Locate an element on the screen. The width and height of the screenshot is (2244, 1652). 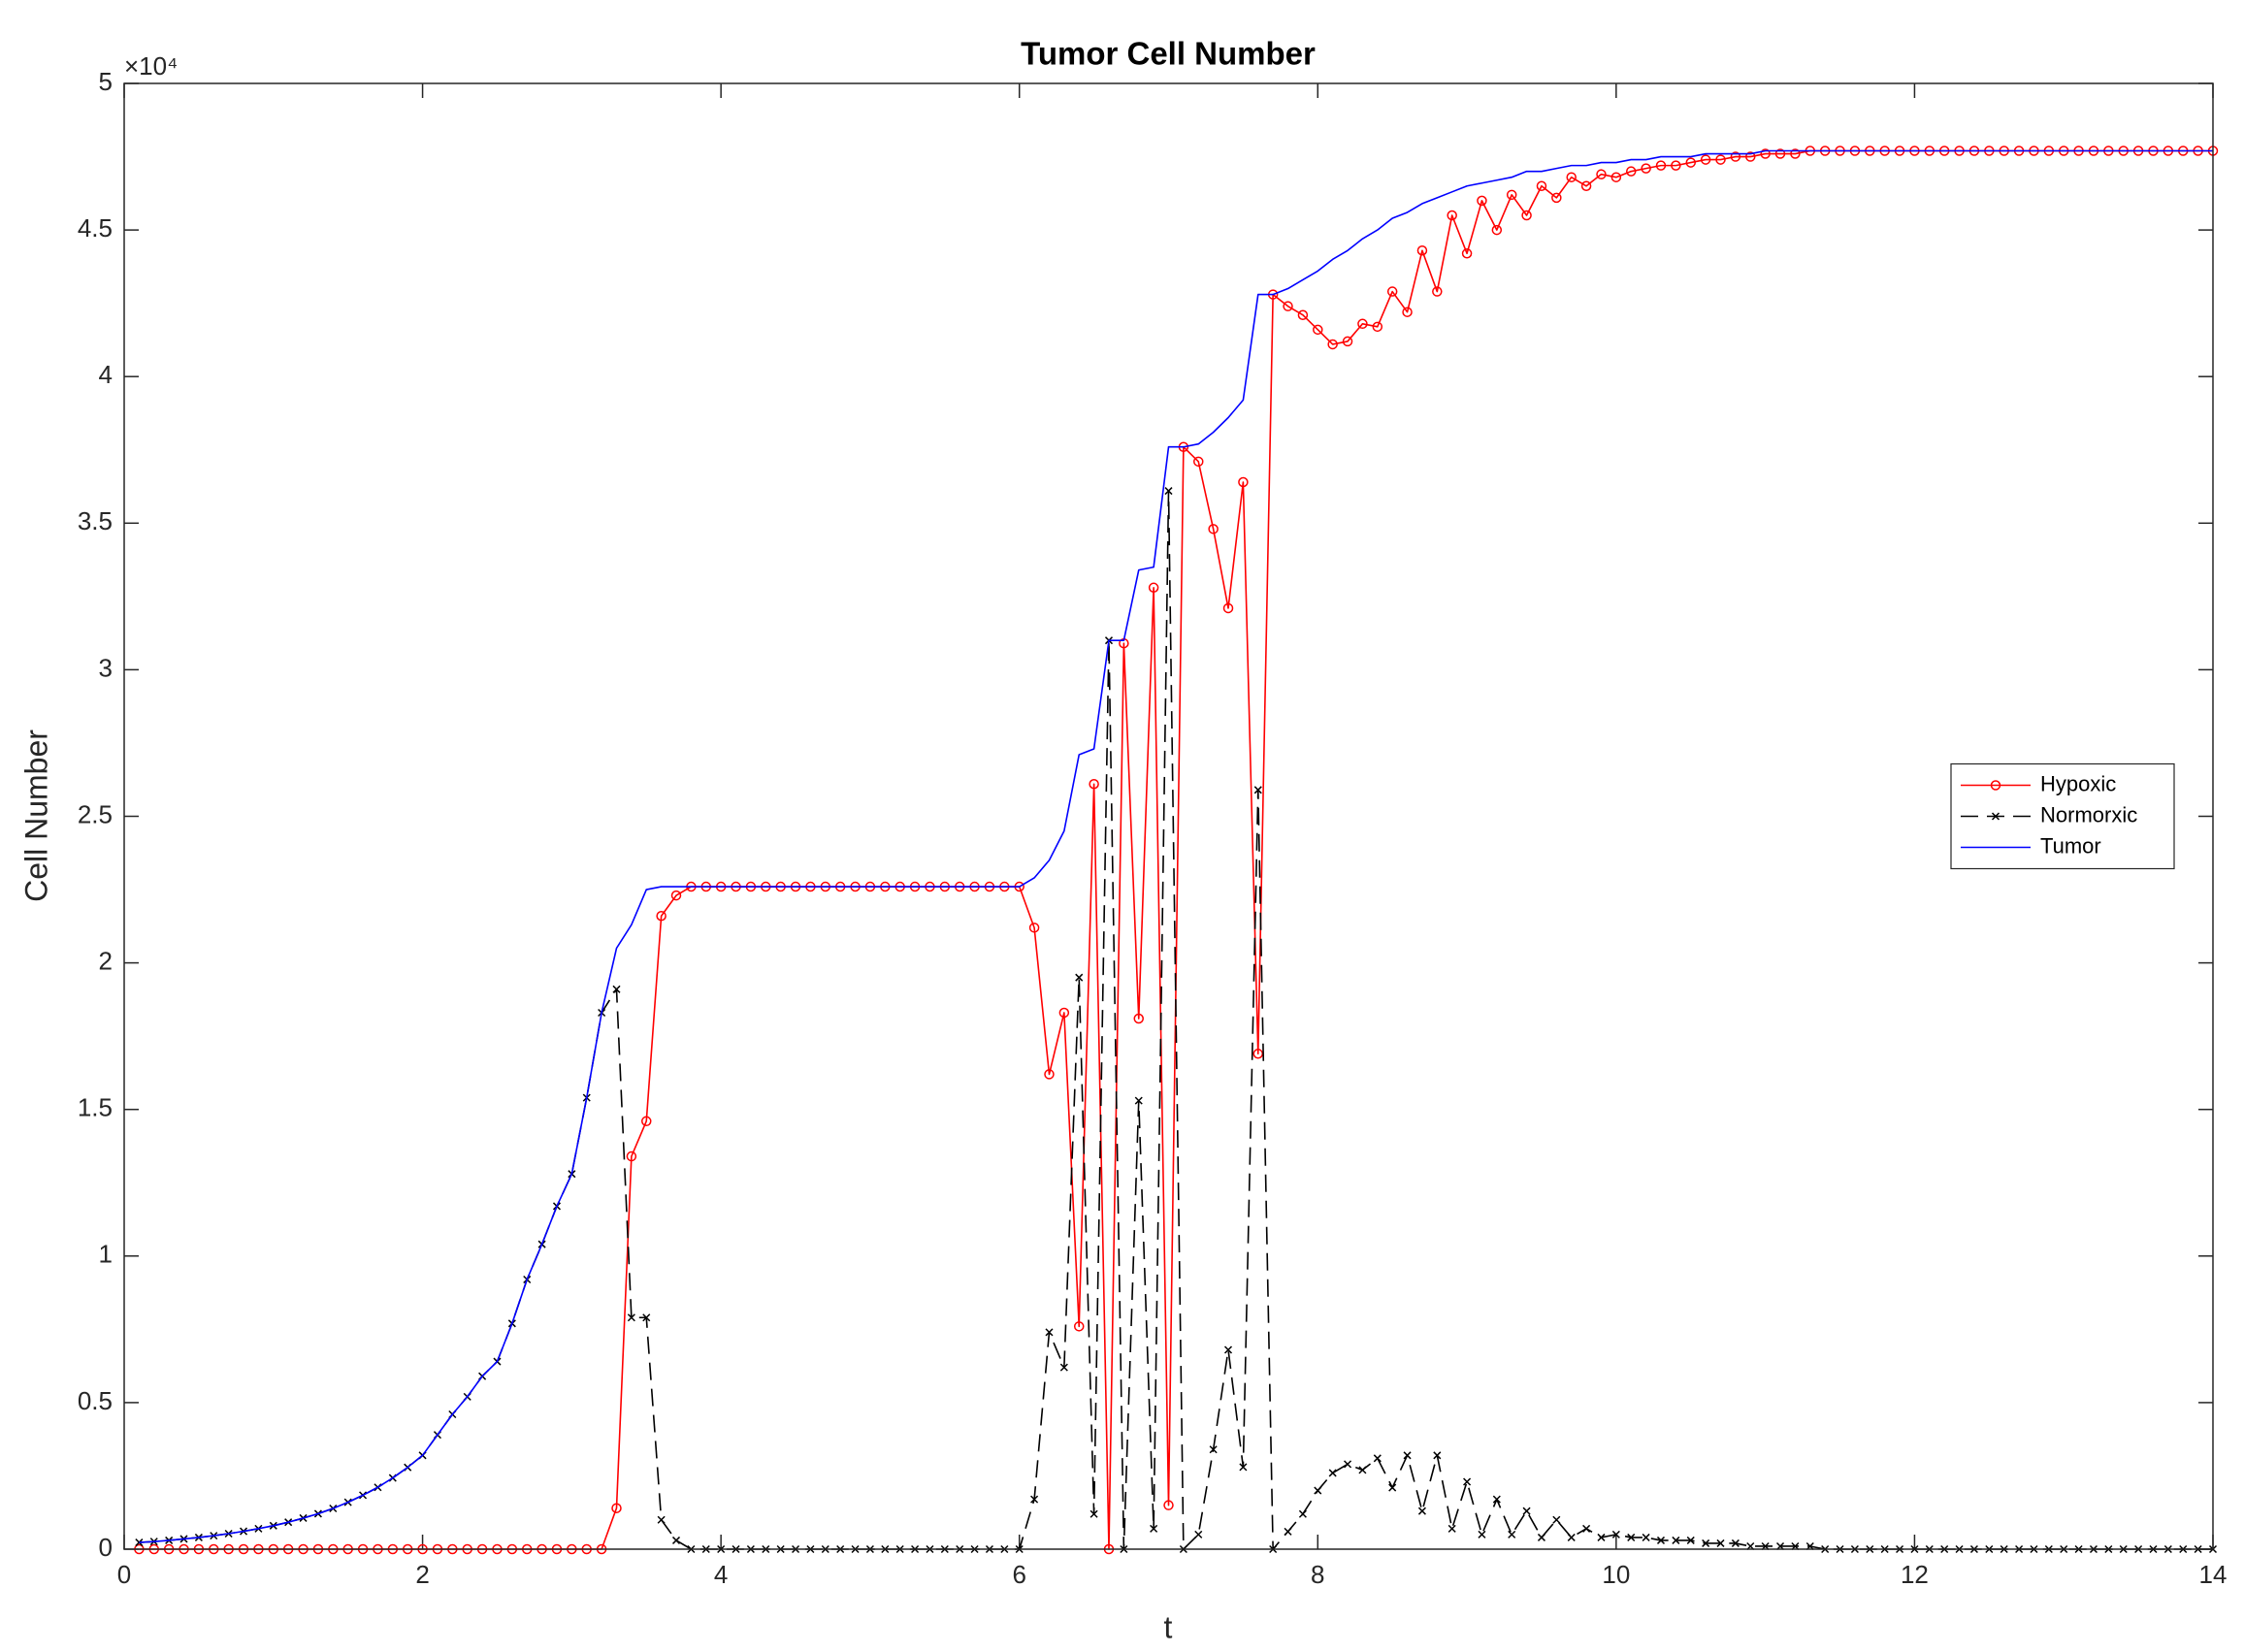
x-tick-label: 6 is located at coordinates (1018, 1574).